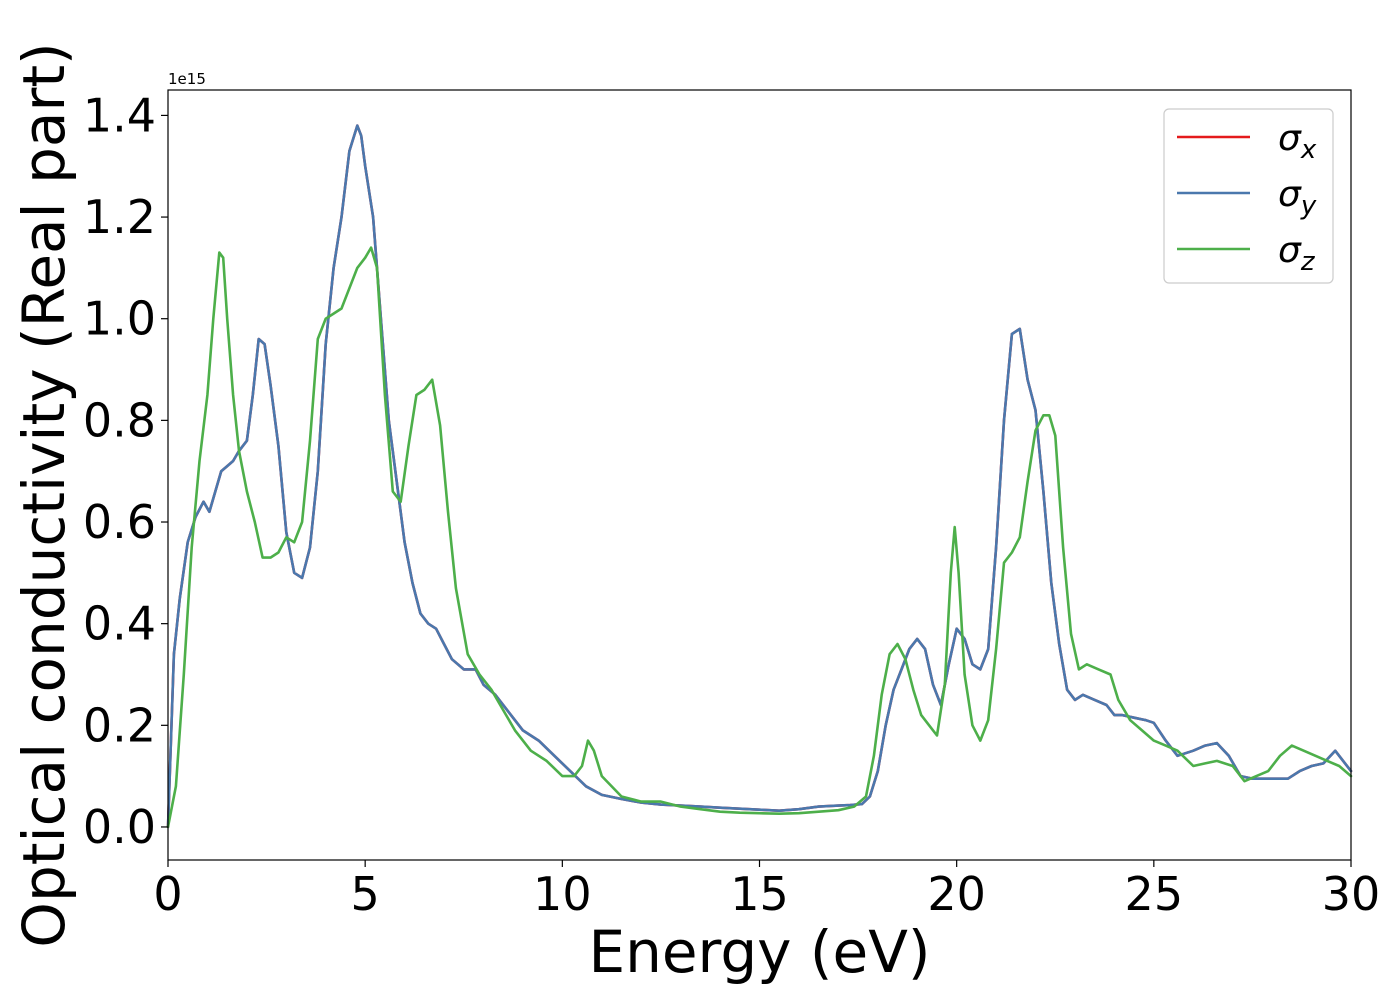 The width and height of the screenshot is (1400, 1000). I want to click on x-tick-label: 20, so click(956, 894).